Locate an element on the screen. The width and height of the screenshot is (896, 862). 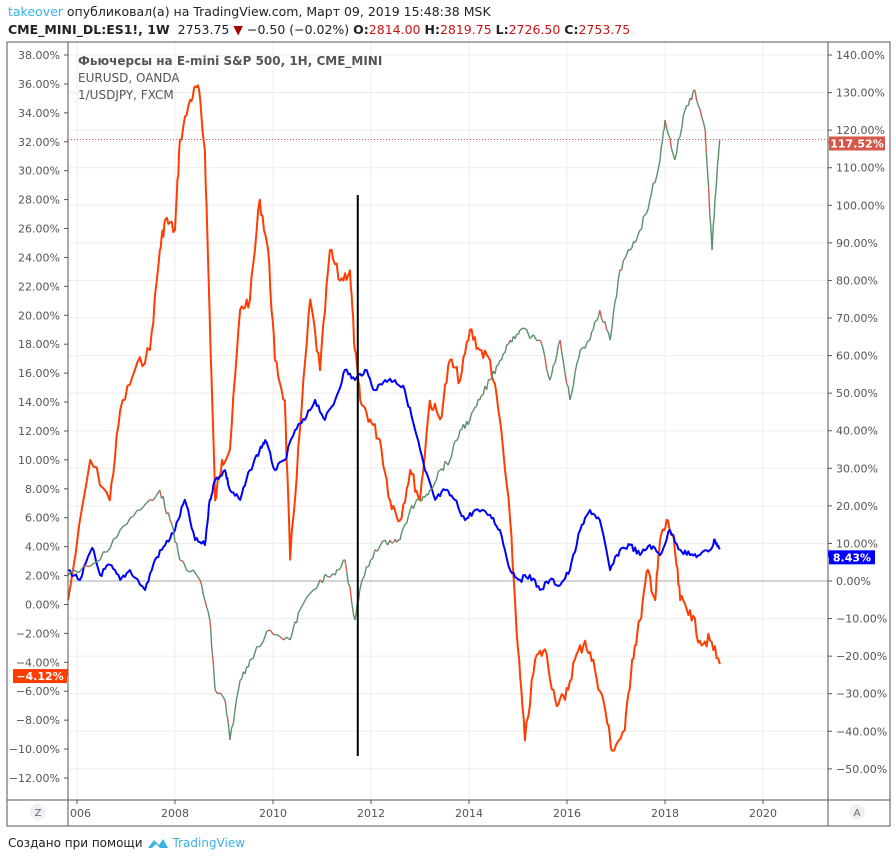
legend-item: EURUSD, OANDA is located at coordinates (129, 78).